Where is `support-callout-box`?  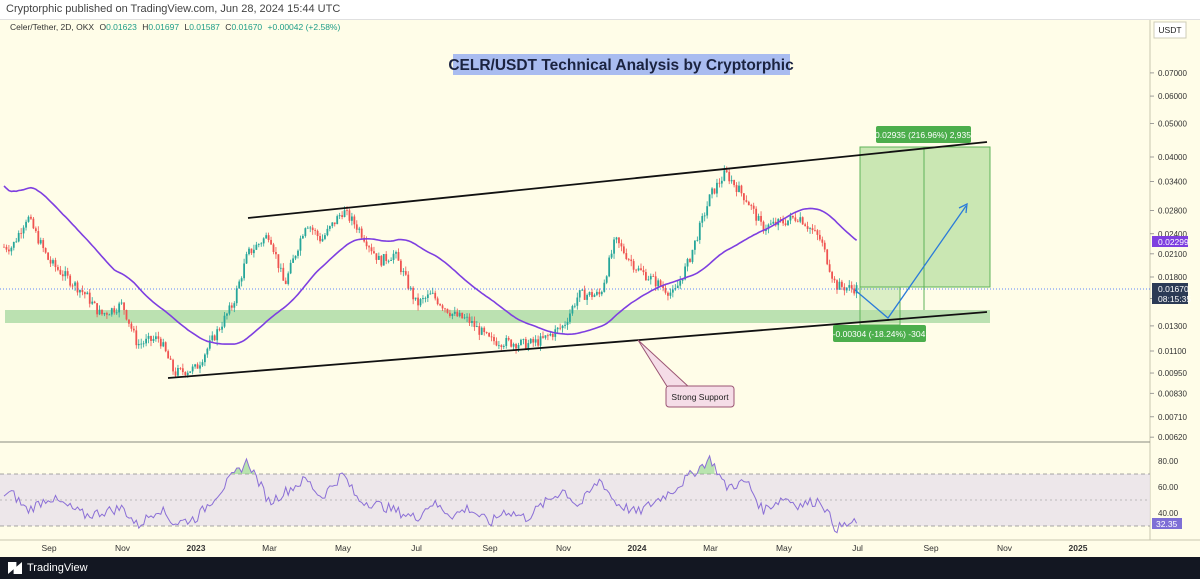 support-callout-box is located at coordinates (700, 396).